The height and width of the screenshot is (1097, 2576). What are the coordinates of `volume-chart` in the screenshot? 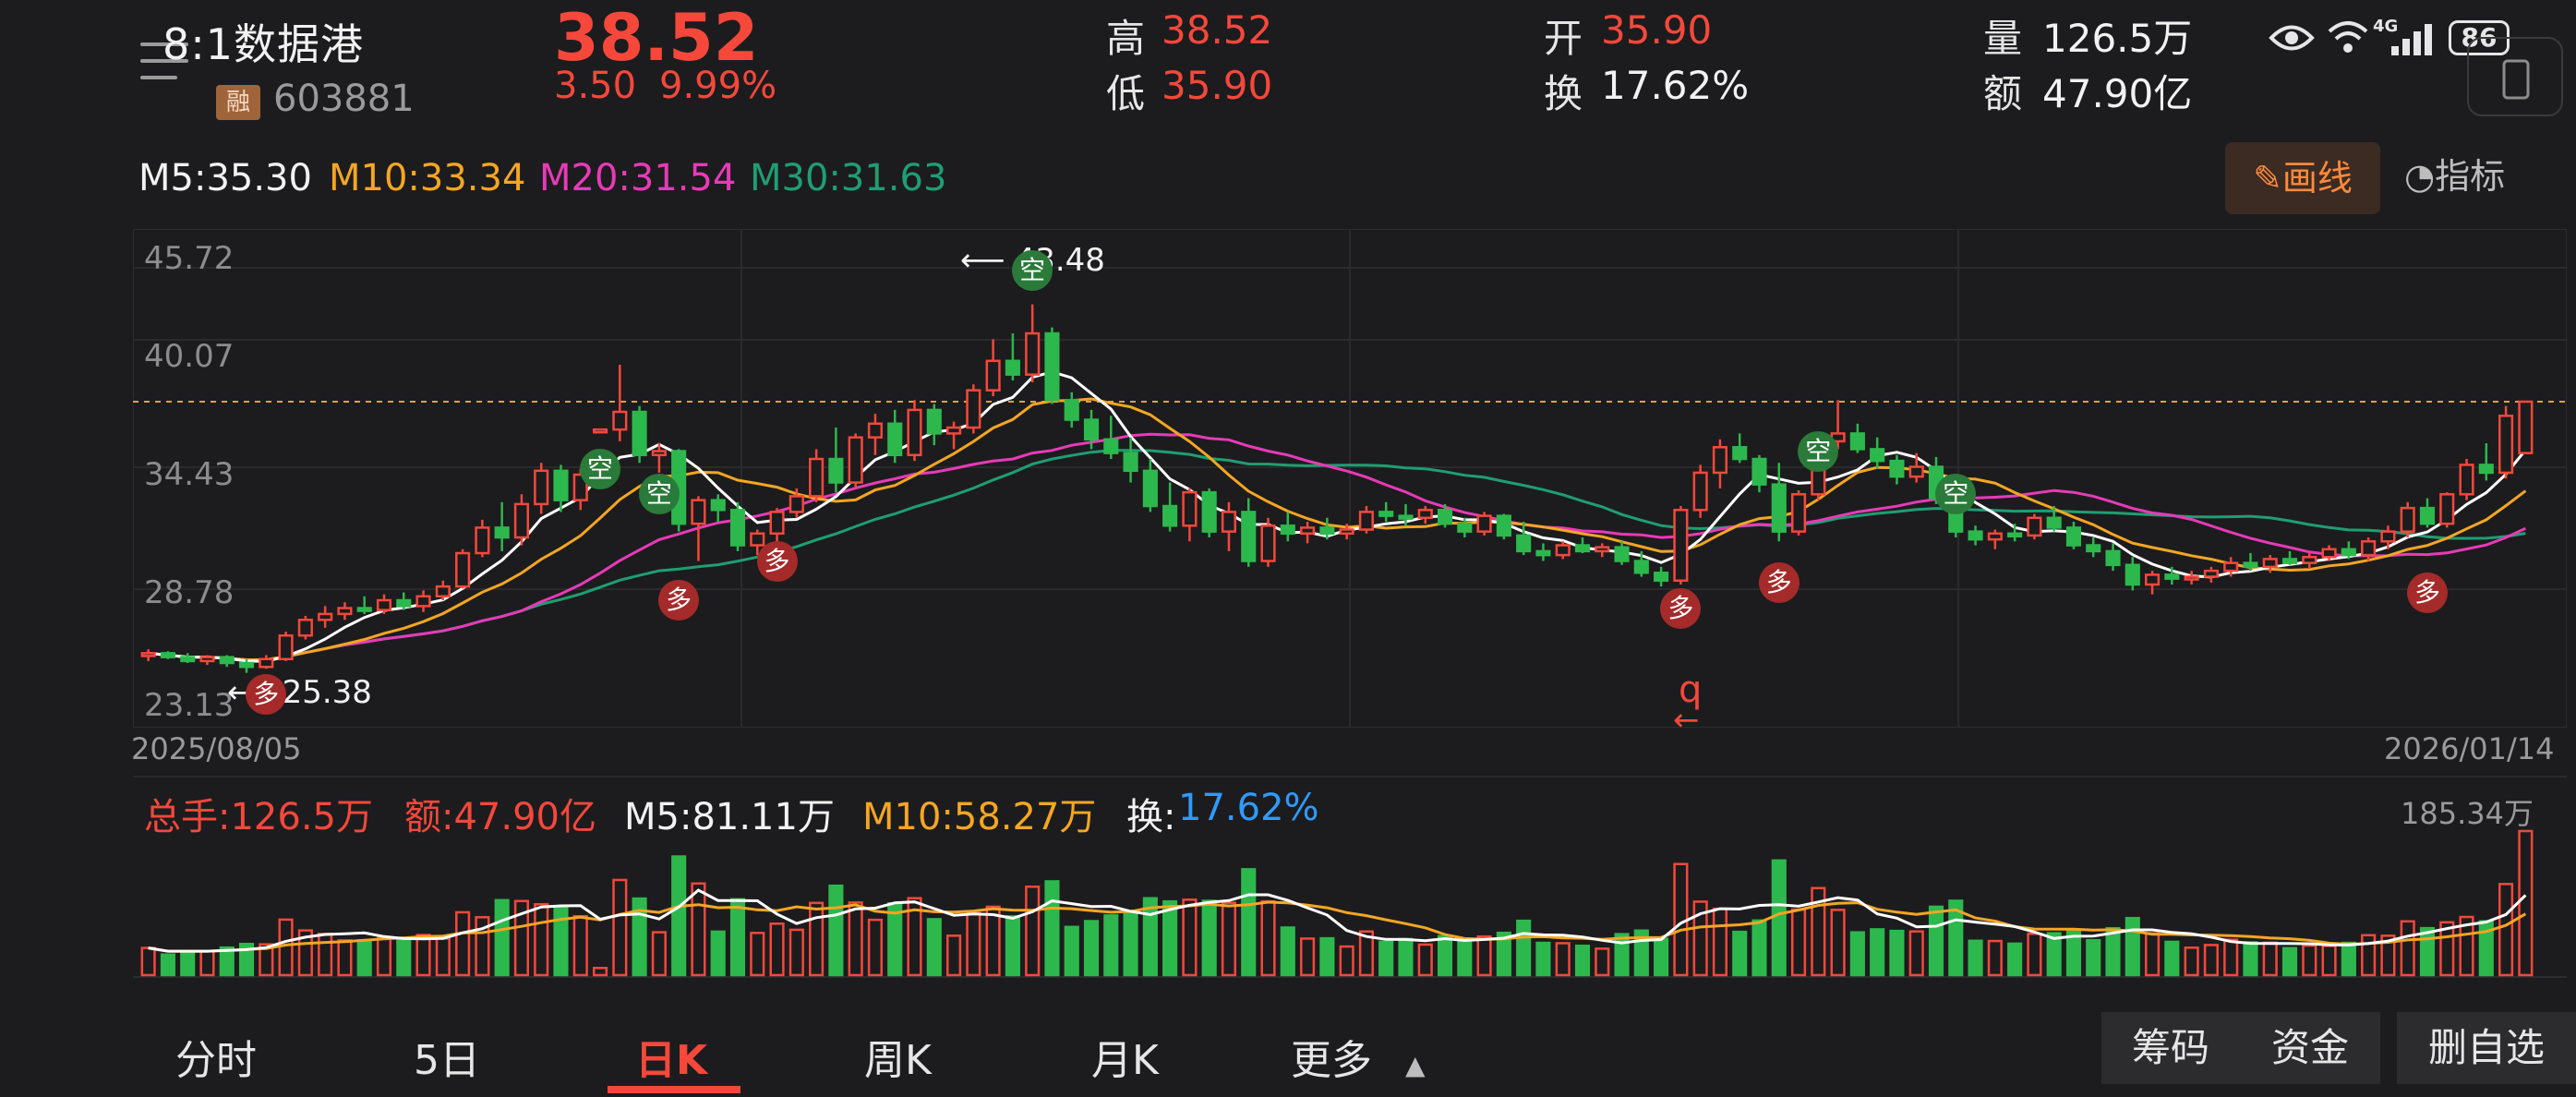 It's located at (1350, 900).